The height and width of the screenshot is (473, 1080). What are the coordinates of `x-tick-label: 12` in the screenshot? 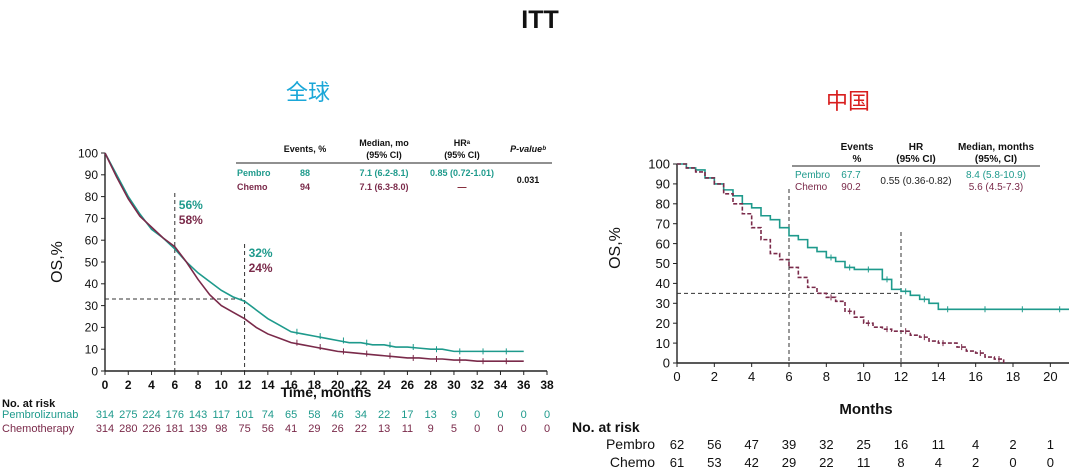 It's located at (245, 385).